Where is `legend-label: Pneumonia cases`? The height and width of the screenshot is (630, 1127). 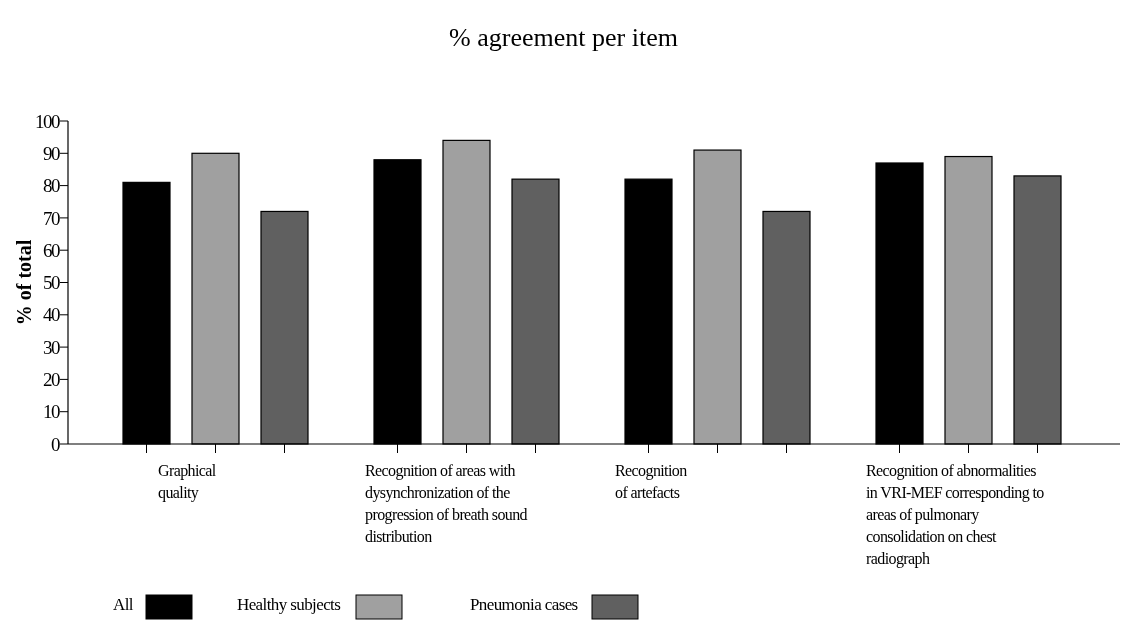 legend-label: Pneumonia cases is located at coordinates (524, 604).